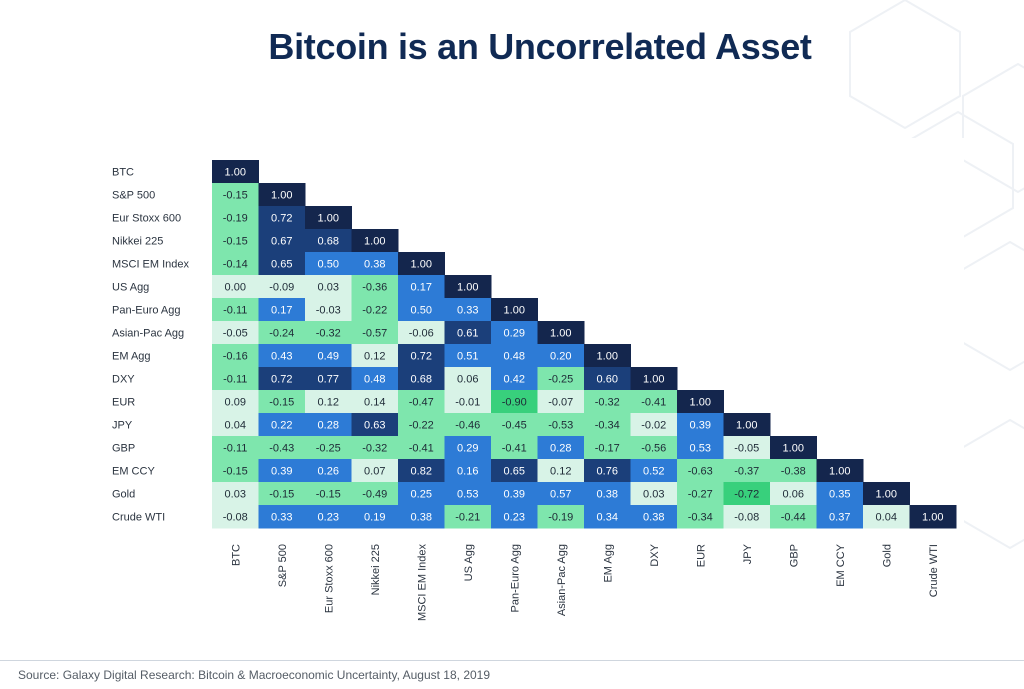  I want to click on cell-value: 0.23, so click(514, 518).